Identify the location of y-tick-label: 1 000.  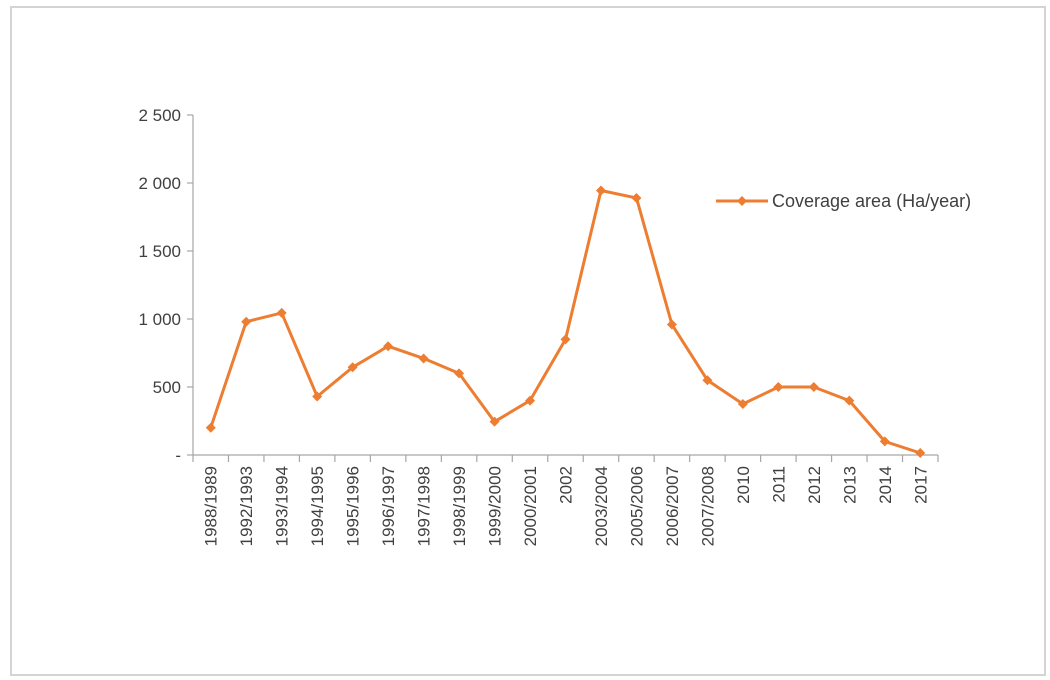
(159, 319).